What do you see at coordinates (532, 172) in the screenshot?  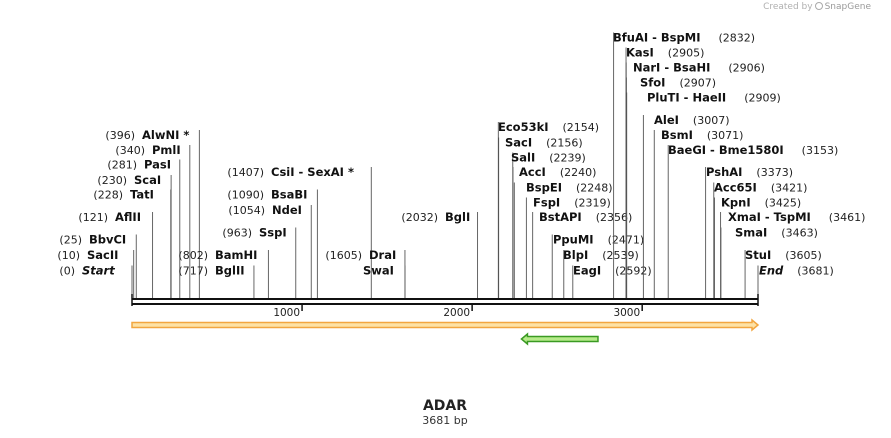 I see `site-enzyme-name: AccI` at bounding box center [532, 172].